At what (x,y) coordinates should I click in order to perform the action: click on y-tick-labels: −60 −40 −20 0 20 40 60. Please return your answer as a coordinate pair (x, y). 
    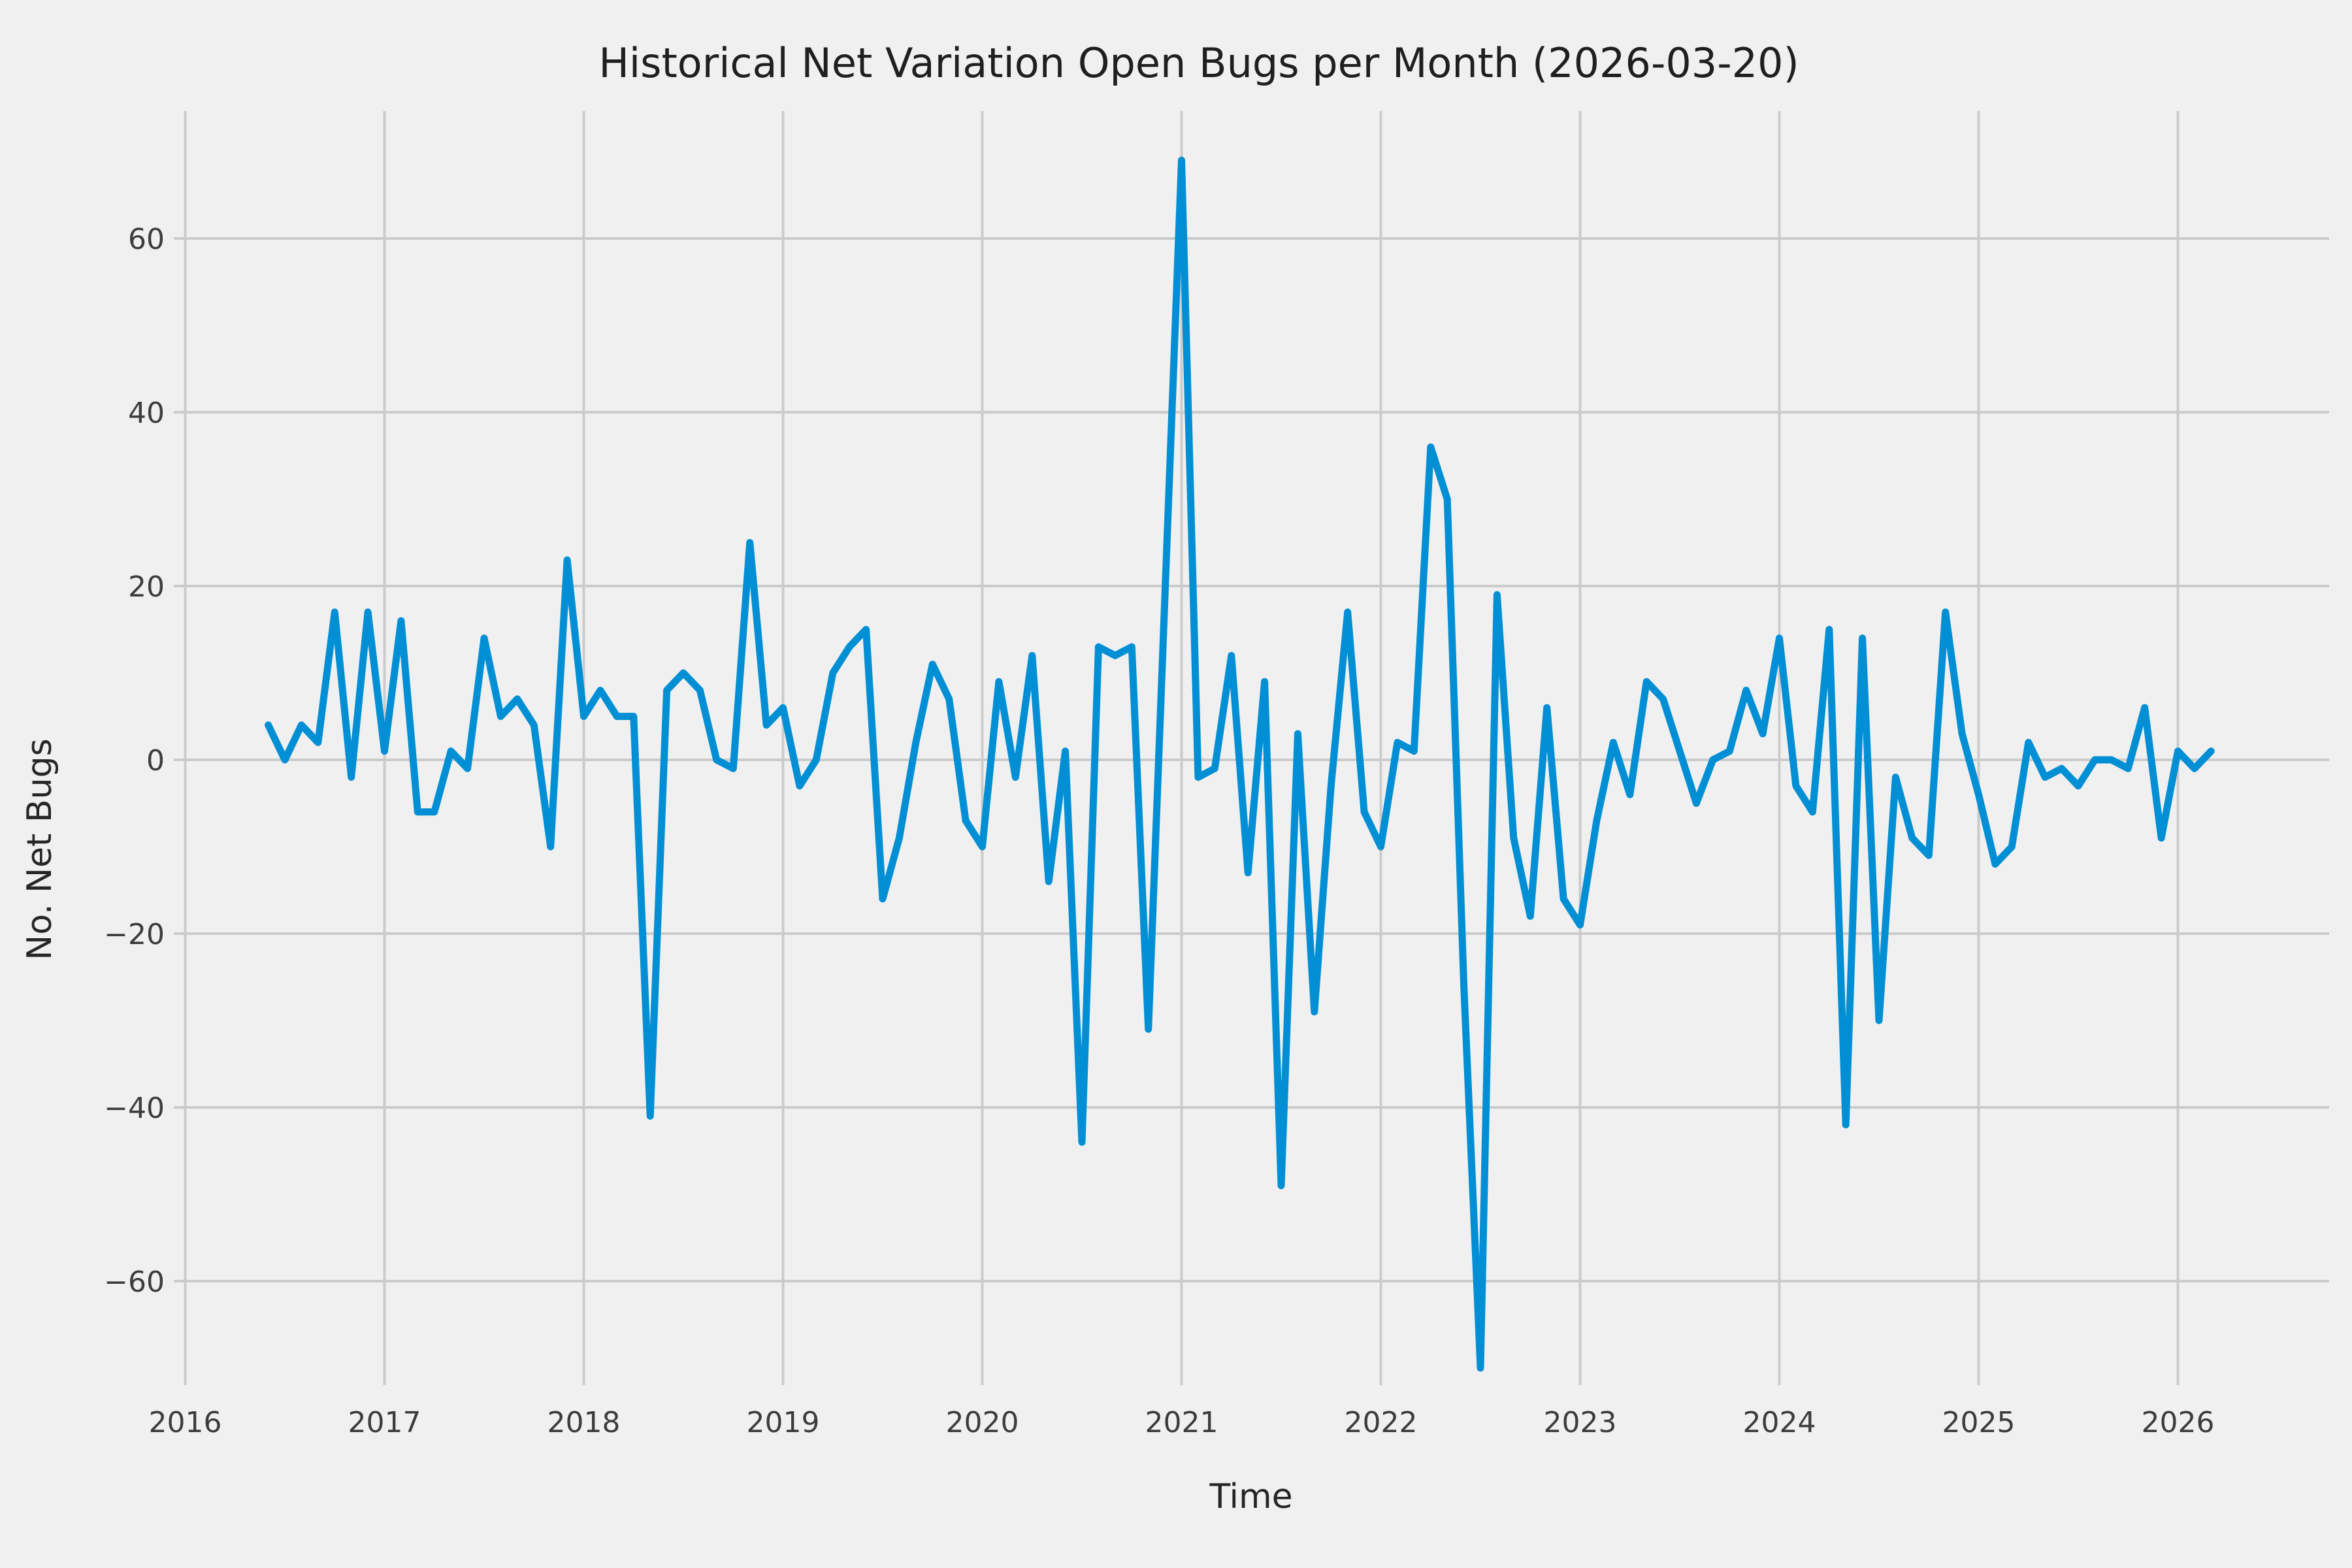
    Looking at the image, I should click on (134, 761).